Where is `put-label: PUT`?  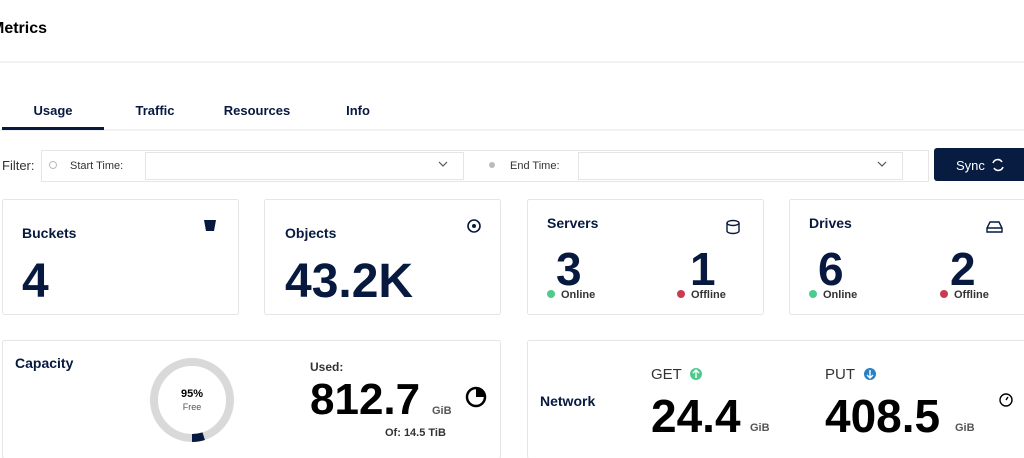
put-label: PUT is located at coordinates (840, 374).